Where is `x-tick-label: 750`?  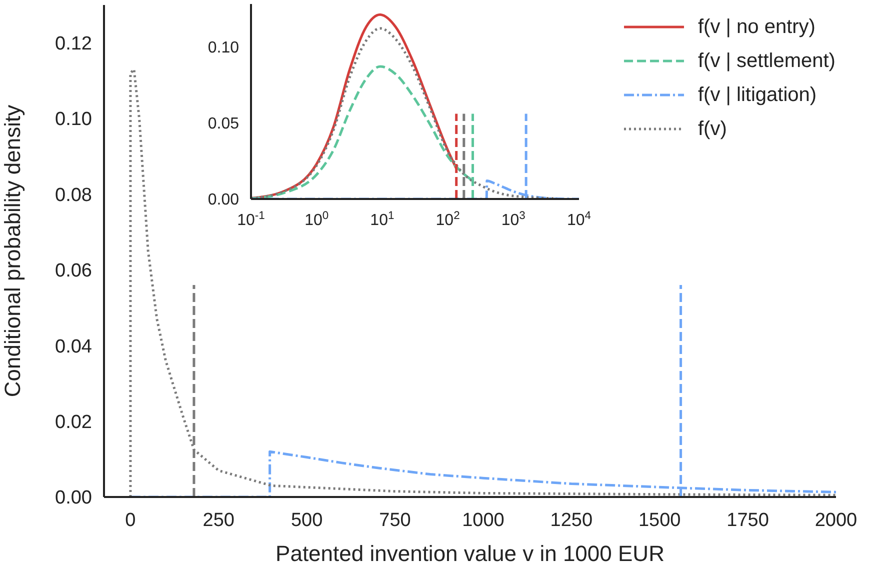
x-tick-label: 750 is located at coordinates (395, 520).